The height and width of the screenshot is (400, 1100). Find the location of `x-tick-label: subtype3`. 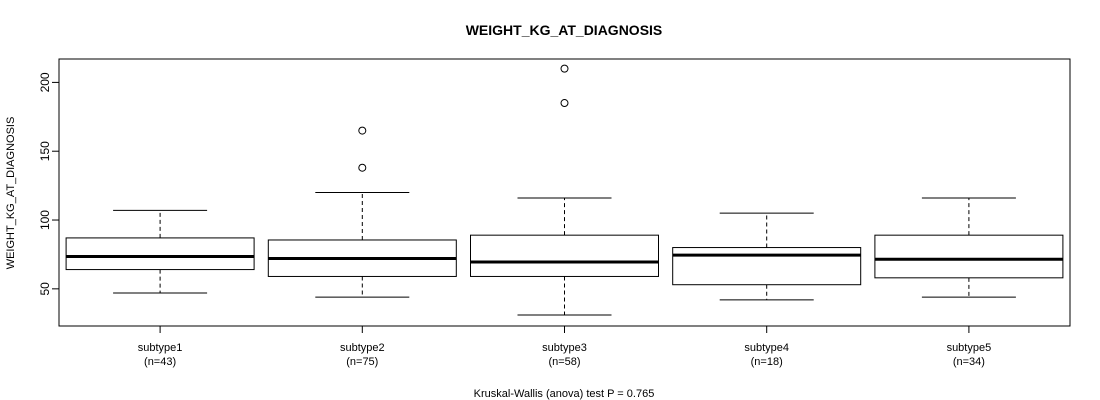

x-tick-label: subtype3 is located at coordinates (564, 348).